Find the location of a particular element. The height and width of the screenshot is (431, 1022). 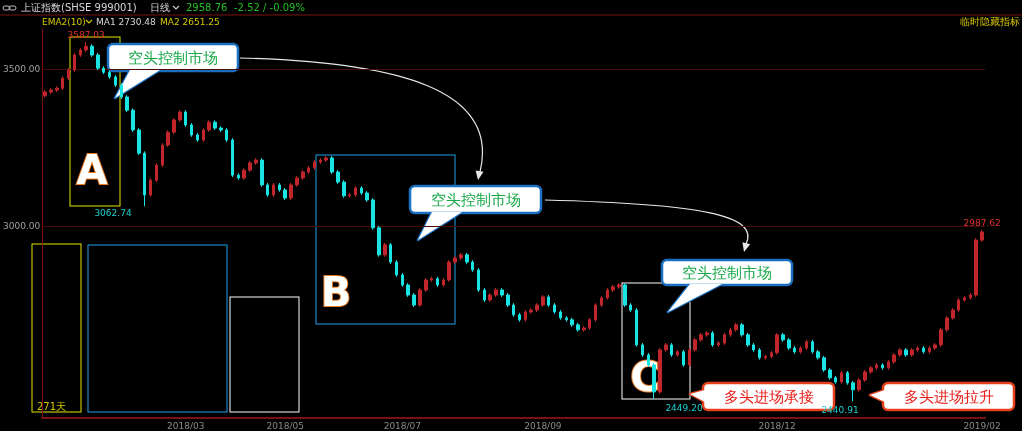

text: MA1 2730.48 is located at coordinates (126, 22).